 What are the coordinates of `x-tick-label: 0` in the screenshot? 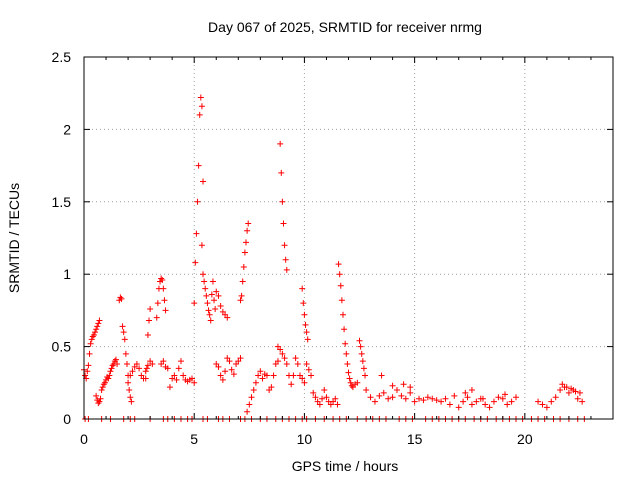 It's located at (84, 439).